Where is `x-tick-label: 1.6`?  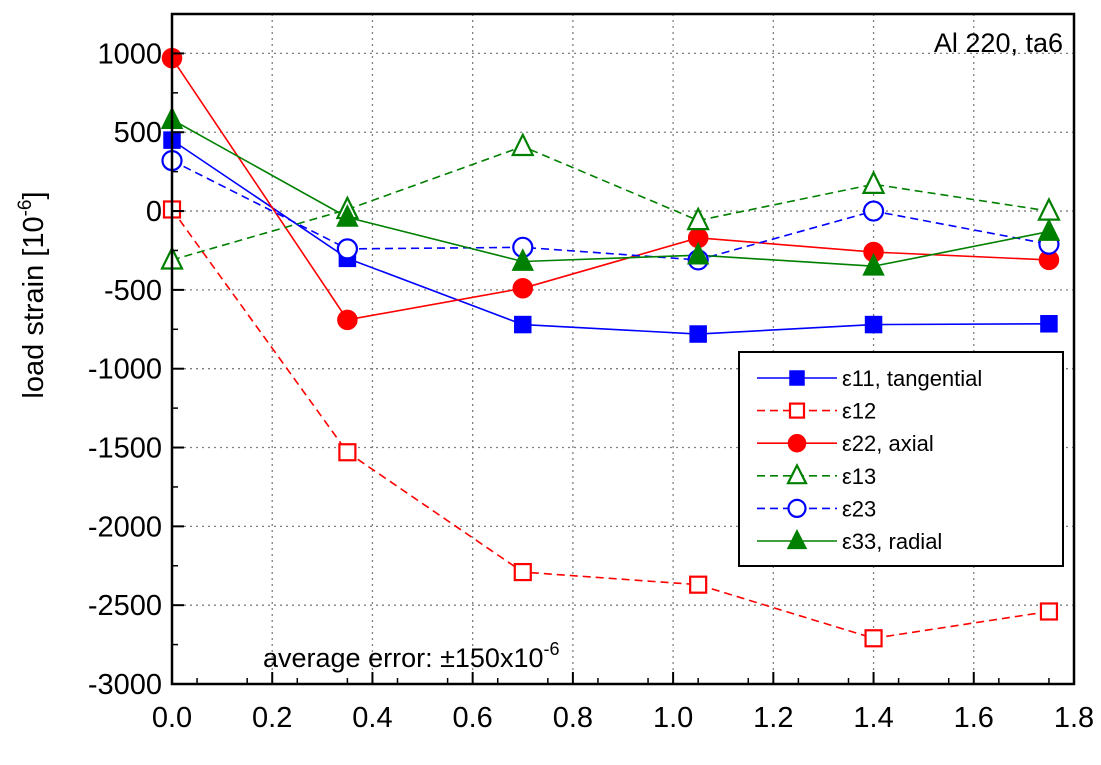 x-tick-label: 1.6 is located at coordinates (974, 718).